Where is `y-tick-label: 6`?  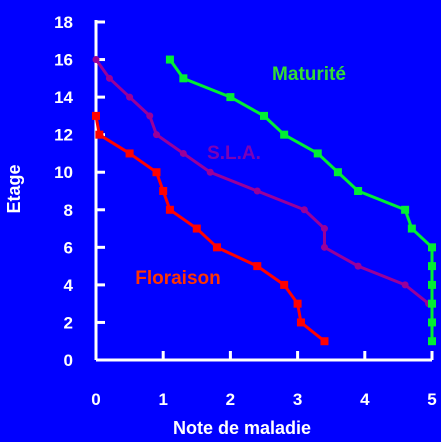
y-tick-label: 6 is located at coordinates (68, 247).